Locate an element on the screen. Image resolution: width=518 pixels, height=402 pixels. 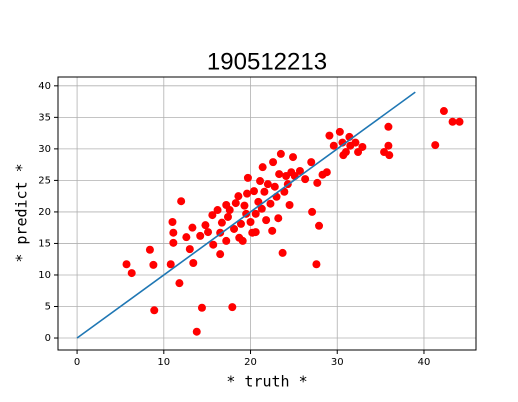
y-tick-label: 35 is located at coordinates (44, 117).